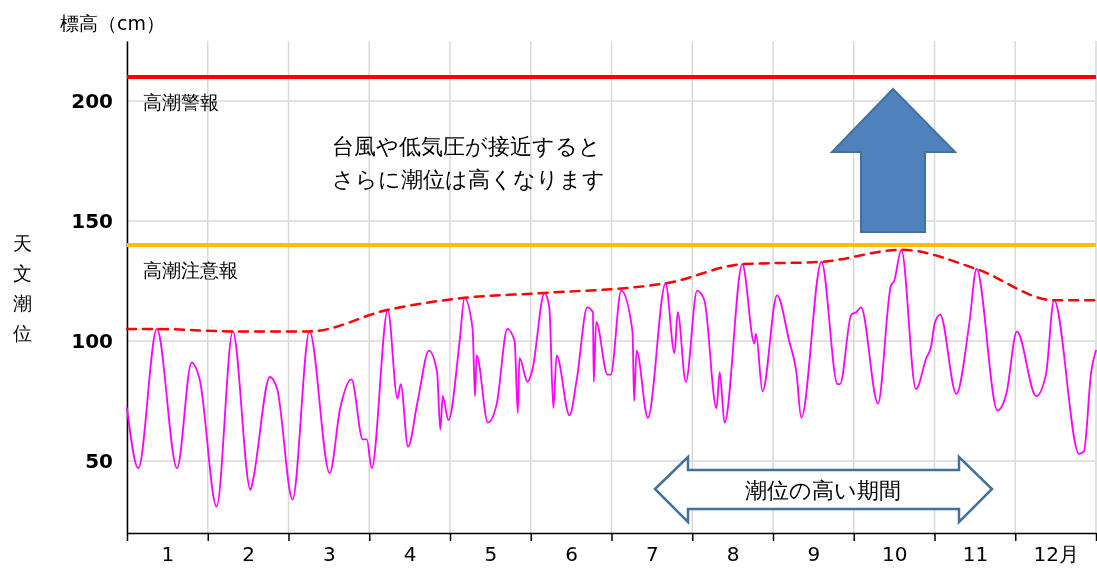 The image size is (1097, 578). I want to click on x-tick-label: 7, so click(652, 554).